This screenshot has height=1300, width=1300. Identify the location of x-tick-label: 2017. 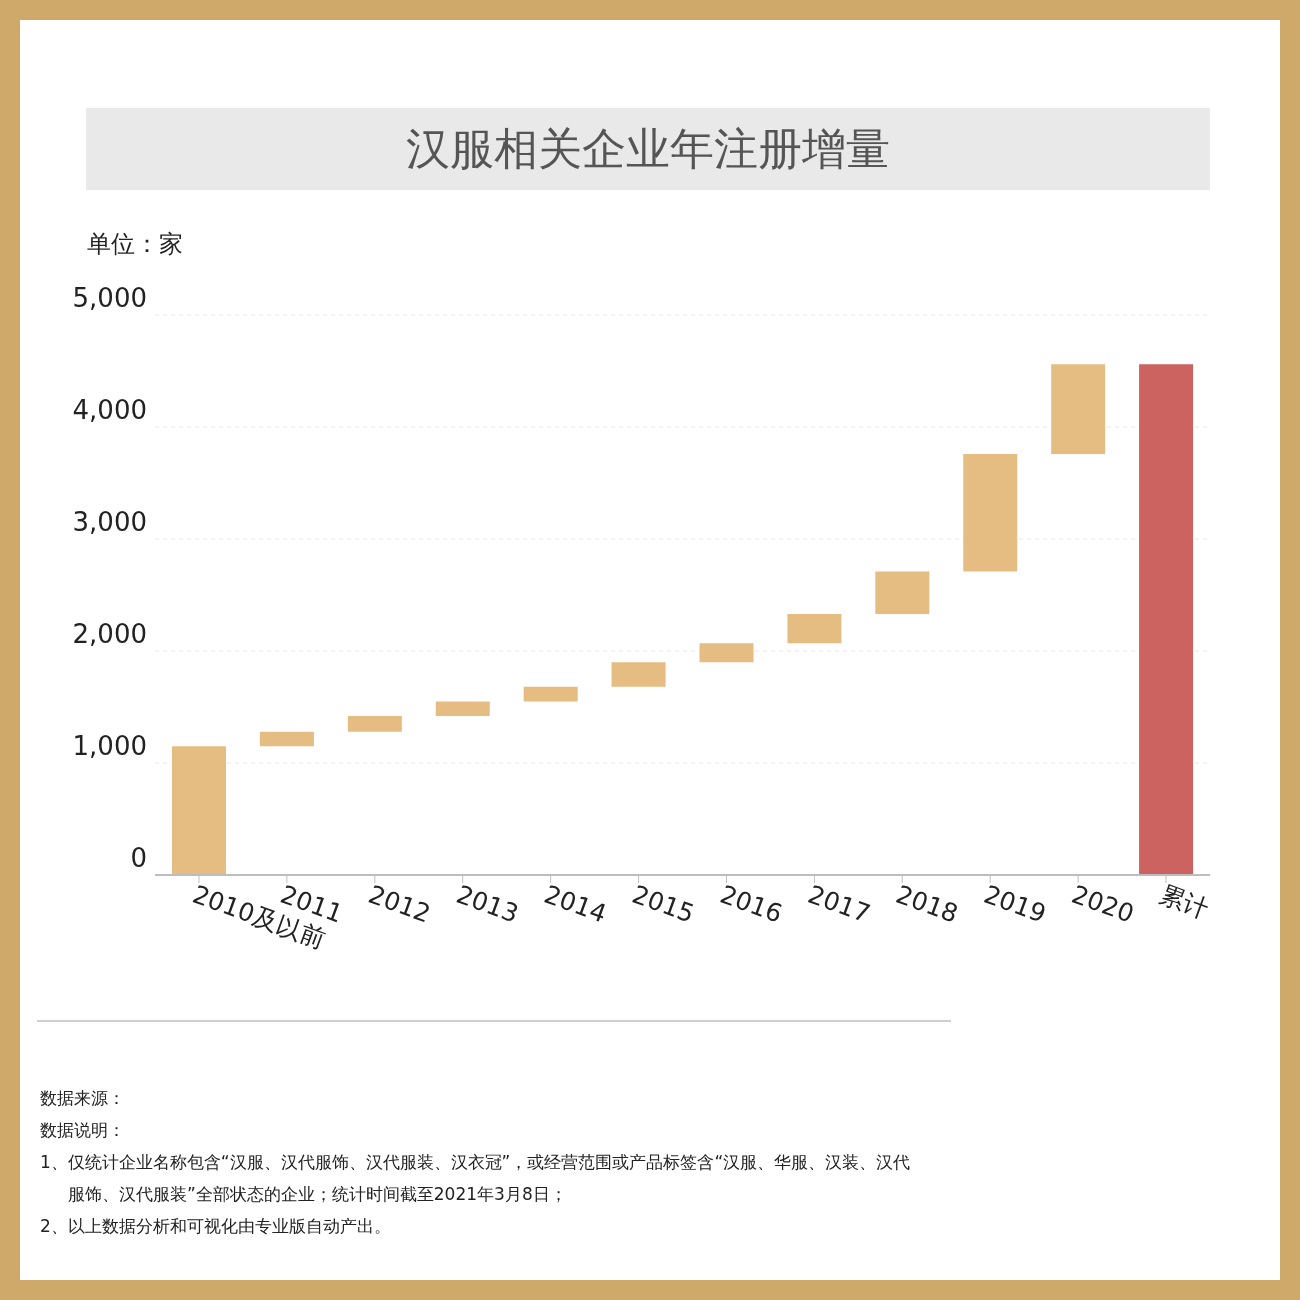
(839, 904).